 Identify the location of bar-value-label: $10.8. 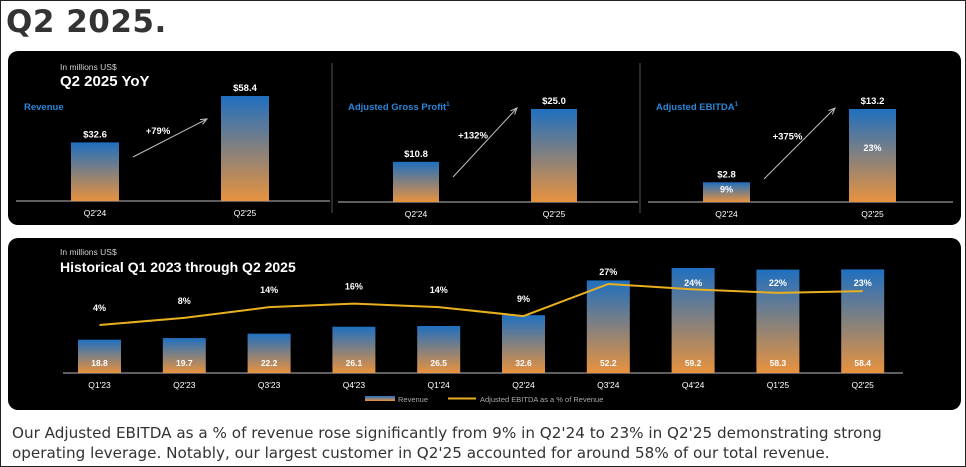
(416, 154).